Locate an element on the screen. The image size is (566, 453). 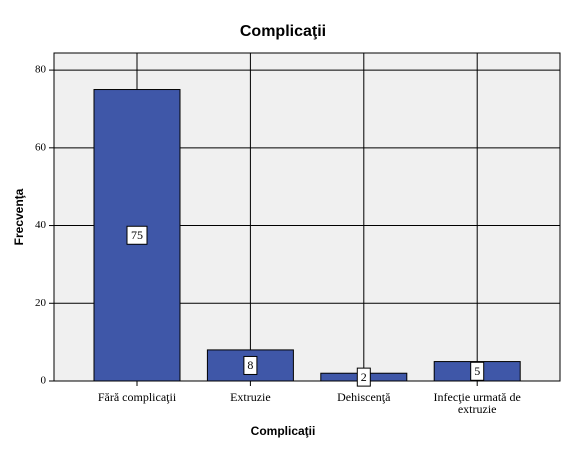
value-label: 5 is located at coordinates (477, 371).